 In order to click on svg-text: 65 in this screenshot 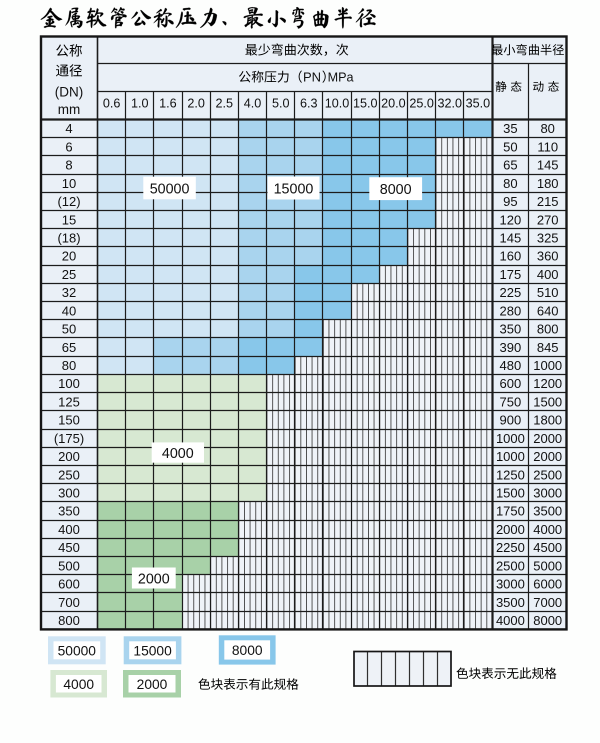, I will do `click(510, 165)`.